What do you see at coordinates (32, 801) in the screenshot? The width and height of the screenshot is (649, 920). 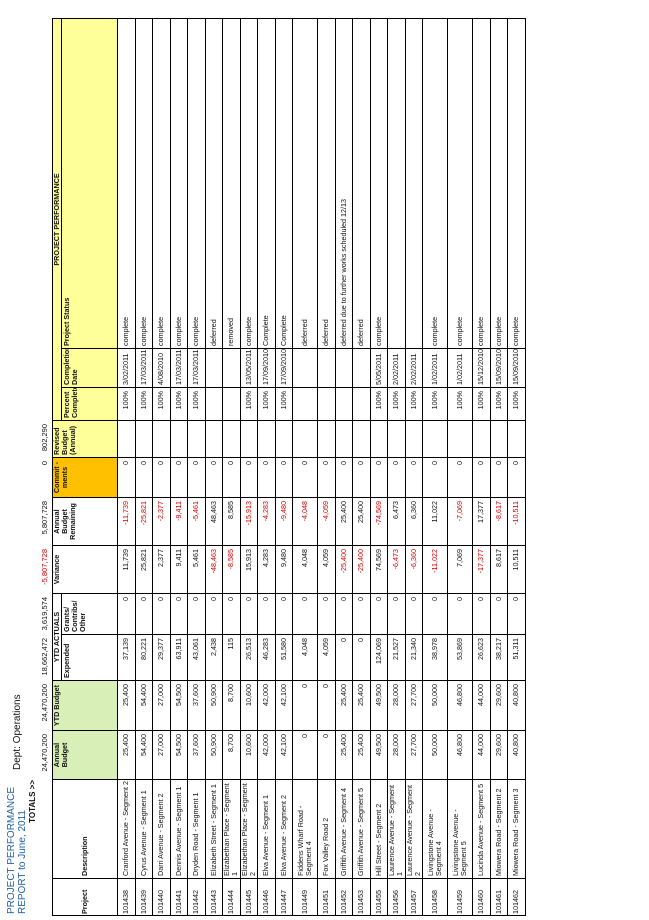 I see `totals-label: TOTALS >>` at bounding box center [32, 801].